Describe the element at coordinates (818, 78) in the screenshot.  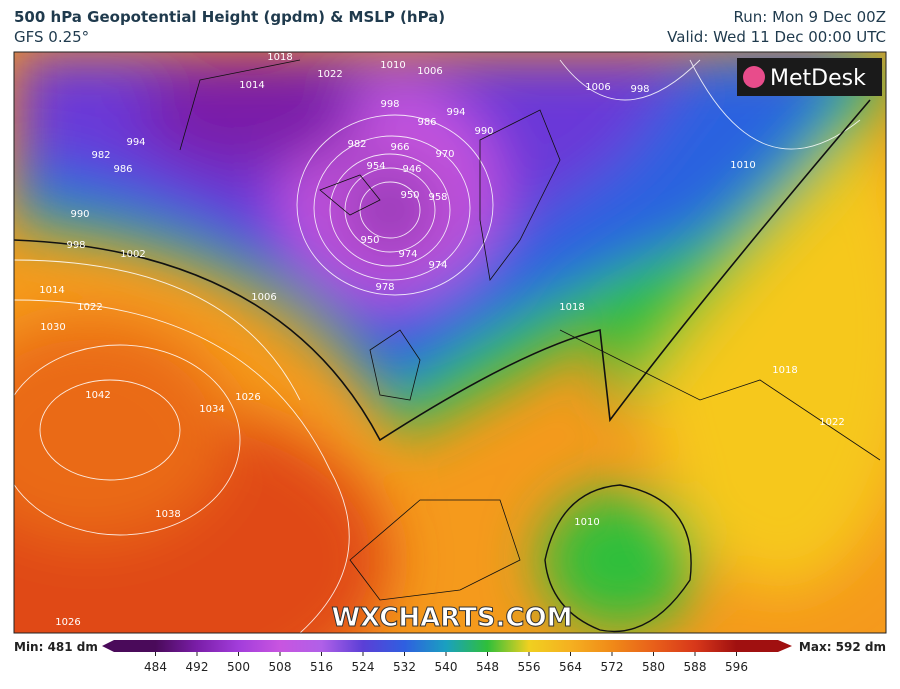
I see `logo: MetDesk` at that location.